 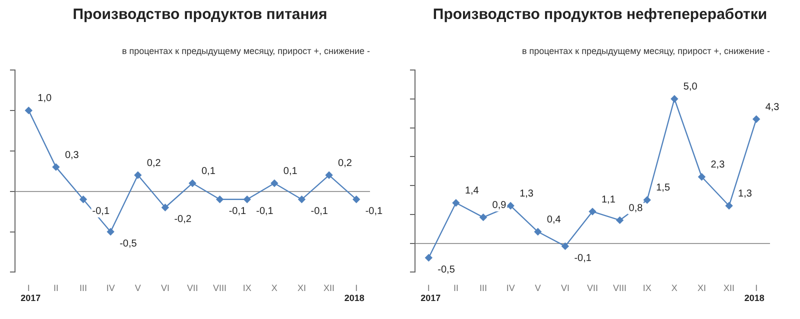 I want to click on data-label: 2,3, so click(x=718, y=165).